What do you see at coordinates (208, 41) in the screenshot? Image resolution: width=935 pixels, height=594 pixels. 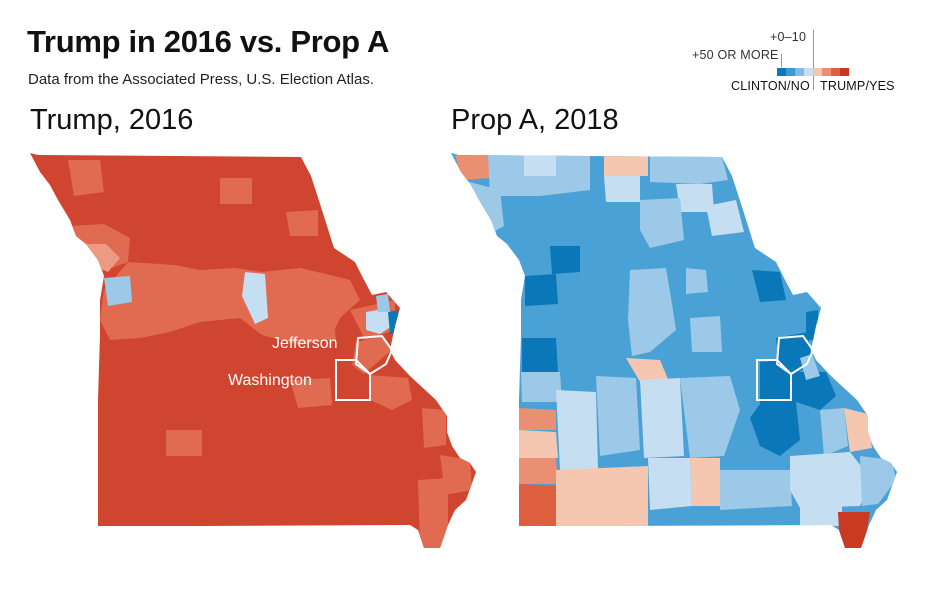 I see `chart-title: Trump in 2016 vs. Prop A` at bounding box center [208, 41].